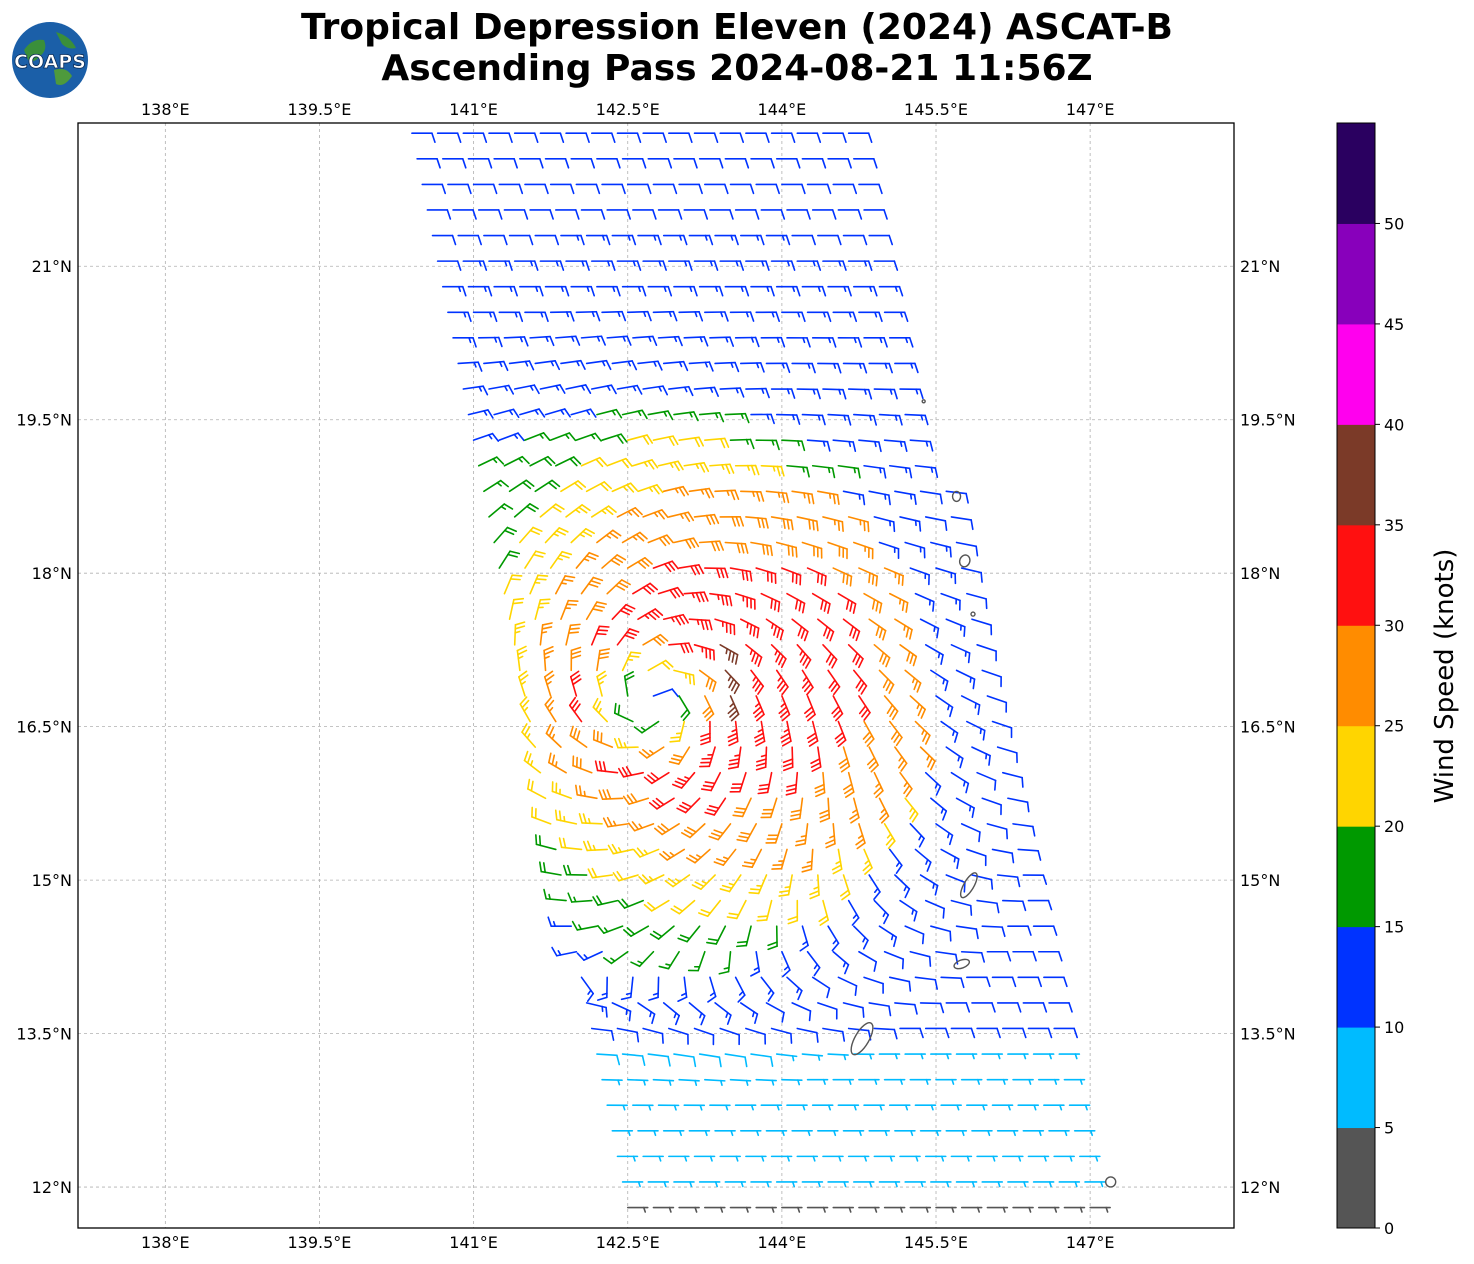 The width and height of the screenshot is (1474, 1264). Describe the element at coordinates (1356, 877) in the screenshot. I see `colorbar-swatch` at that location.